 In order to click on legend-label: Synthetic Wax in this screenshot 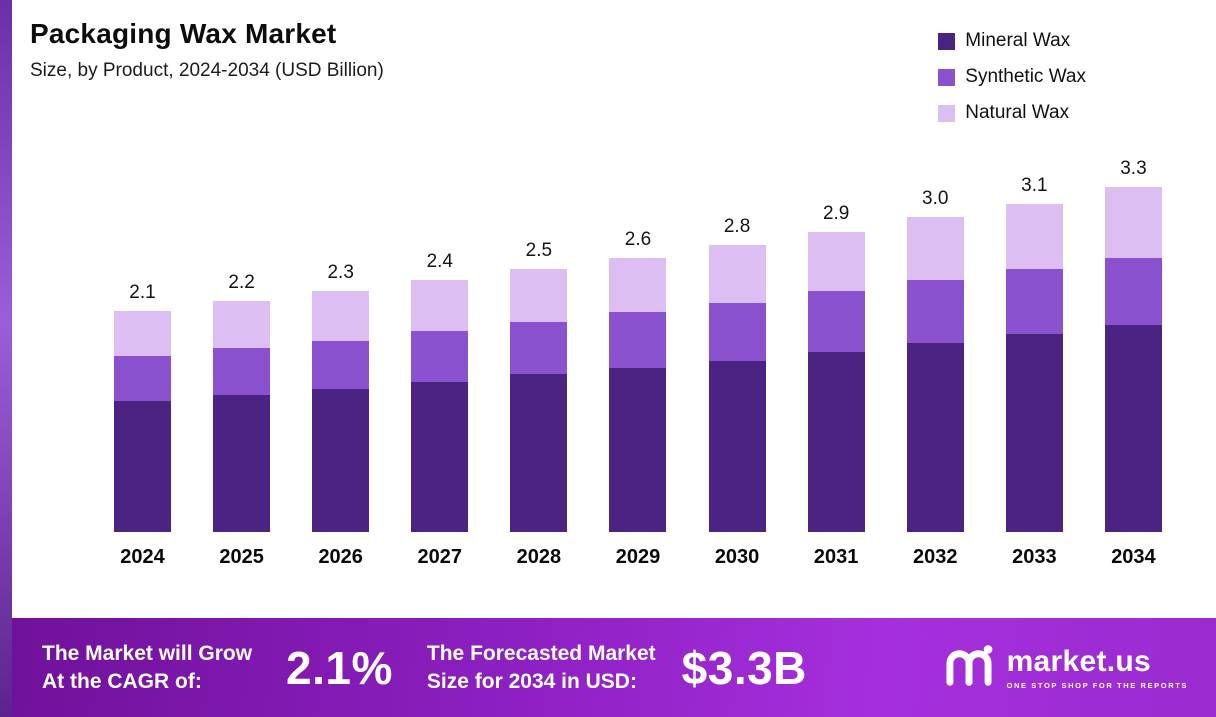, I will do `click(1025, 76)`.